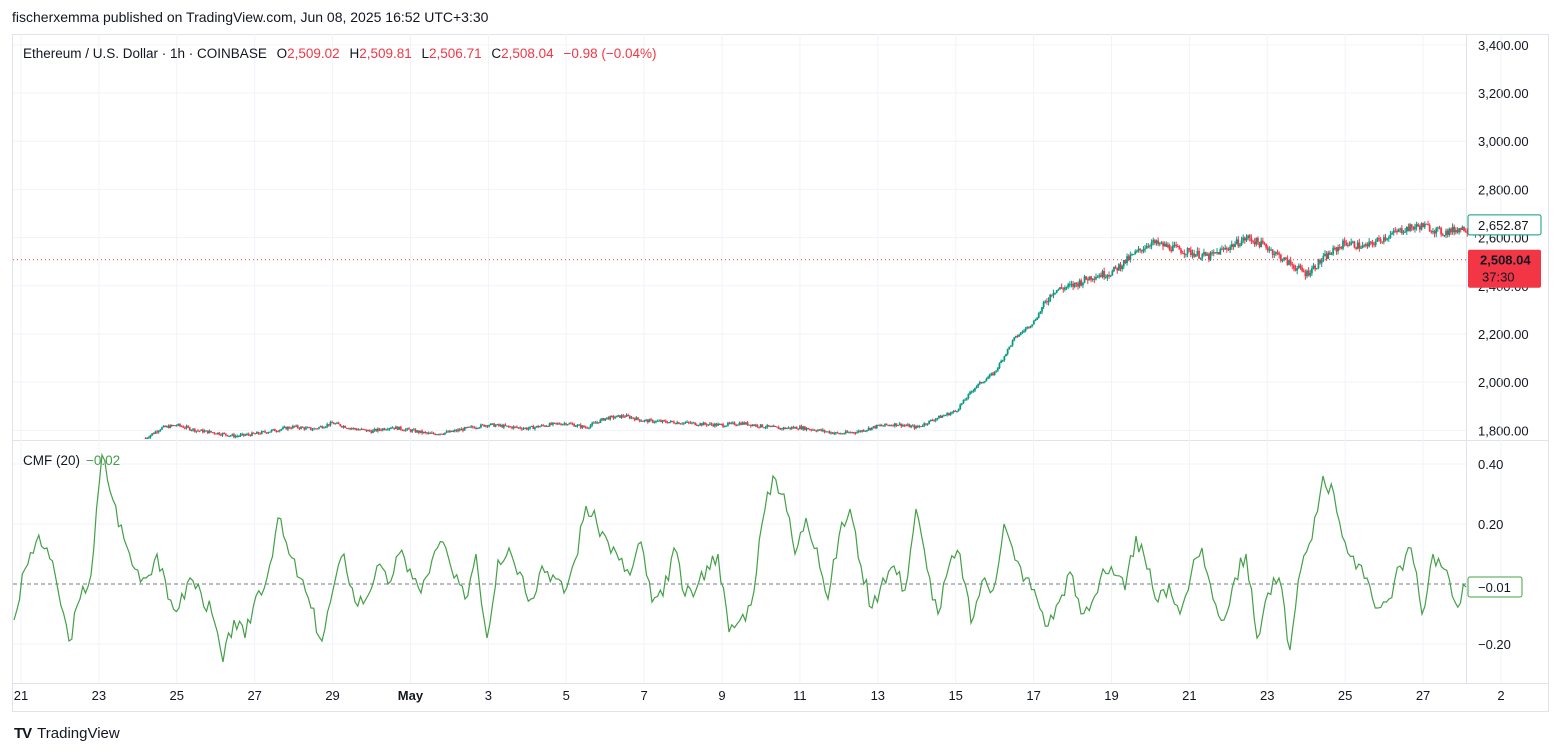 This screenshot has height=756, width=1563. What do you see at coordinates (425, 53) in the screenshot?
I see `low-label: L` at bounding box center [425, 53].